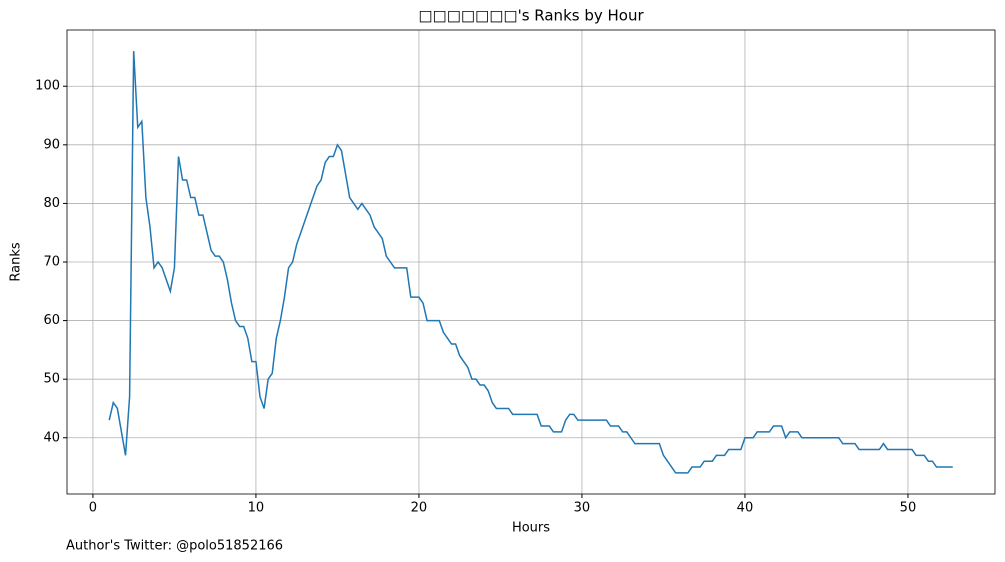  Describe the element at coordinates (745, 508) in the screenshot. I see `x-tick-label: 40` at that location.